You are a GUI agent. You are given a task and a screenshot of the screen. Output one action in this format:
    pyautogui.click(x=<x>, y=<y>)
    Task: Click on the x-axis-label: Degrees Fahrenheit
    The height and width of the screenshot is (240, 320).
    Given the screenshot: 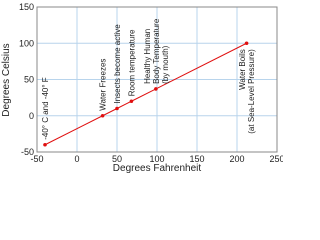 What is the action you would take?
    pyautogui.click(x=157, y=168)
    